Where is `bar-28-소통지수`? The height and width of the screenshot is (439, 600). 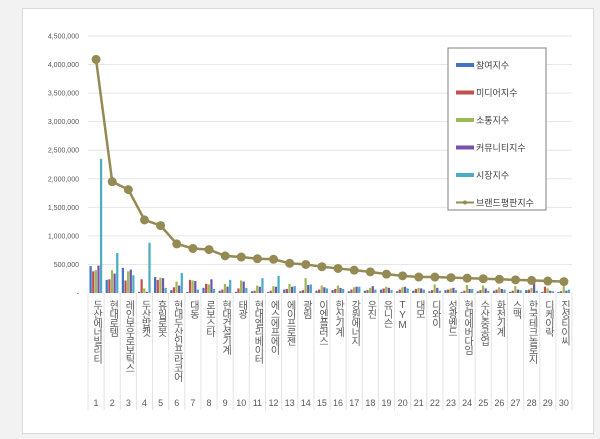 bar-28-소통지수 is located at coordinates (531, 290).